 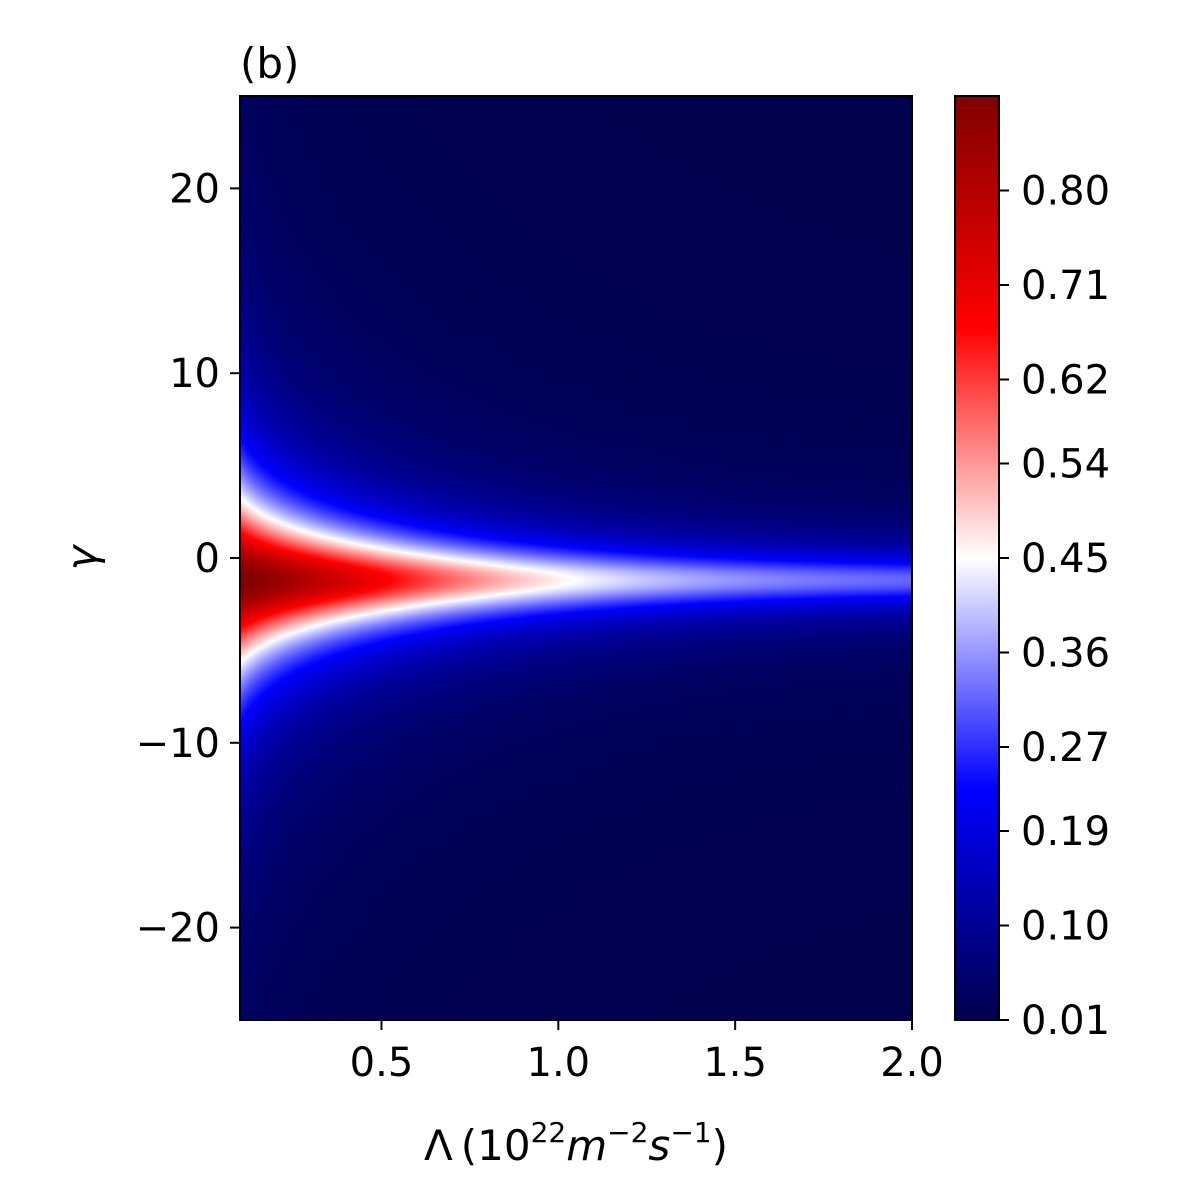 I want to click on colorbar-gradient, so click(x=977, y=558).